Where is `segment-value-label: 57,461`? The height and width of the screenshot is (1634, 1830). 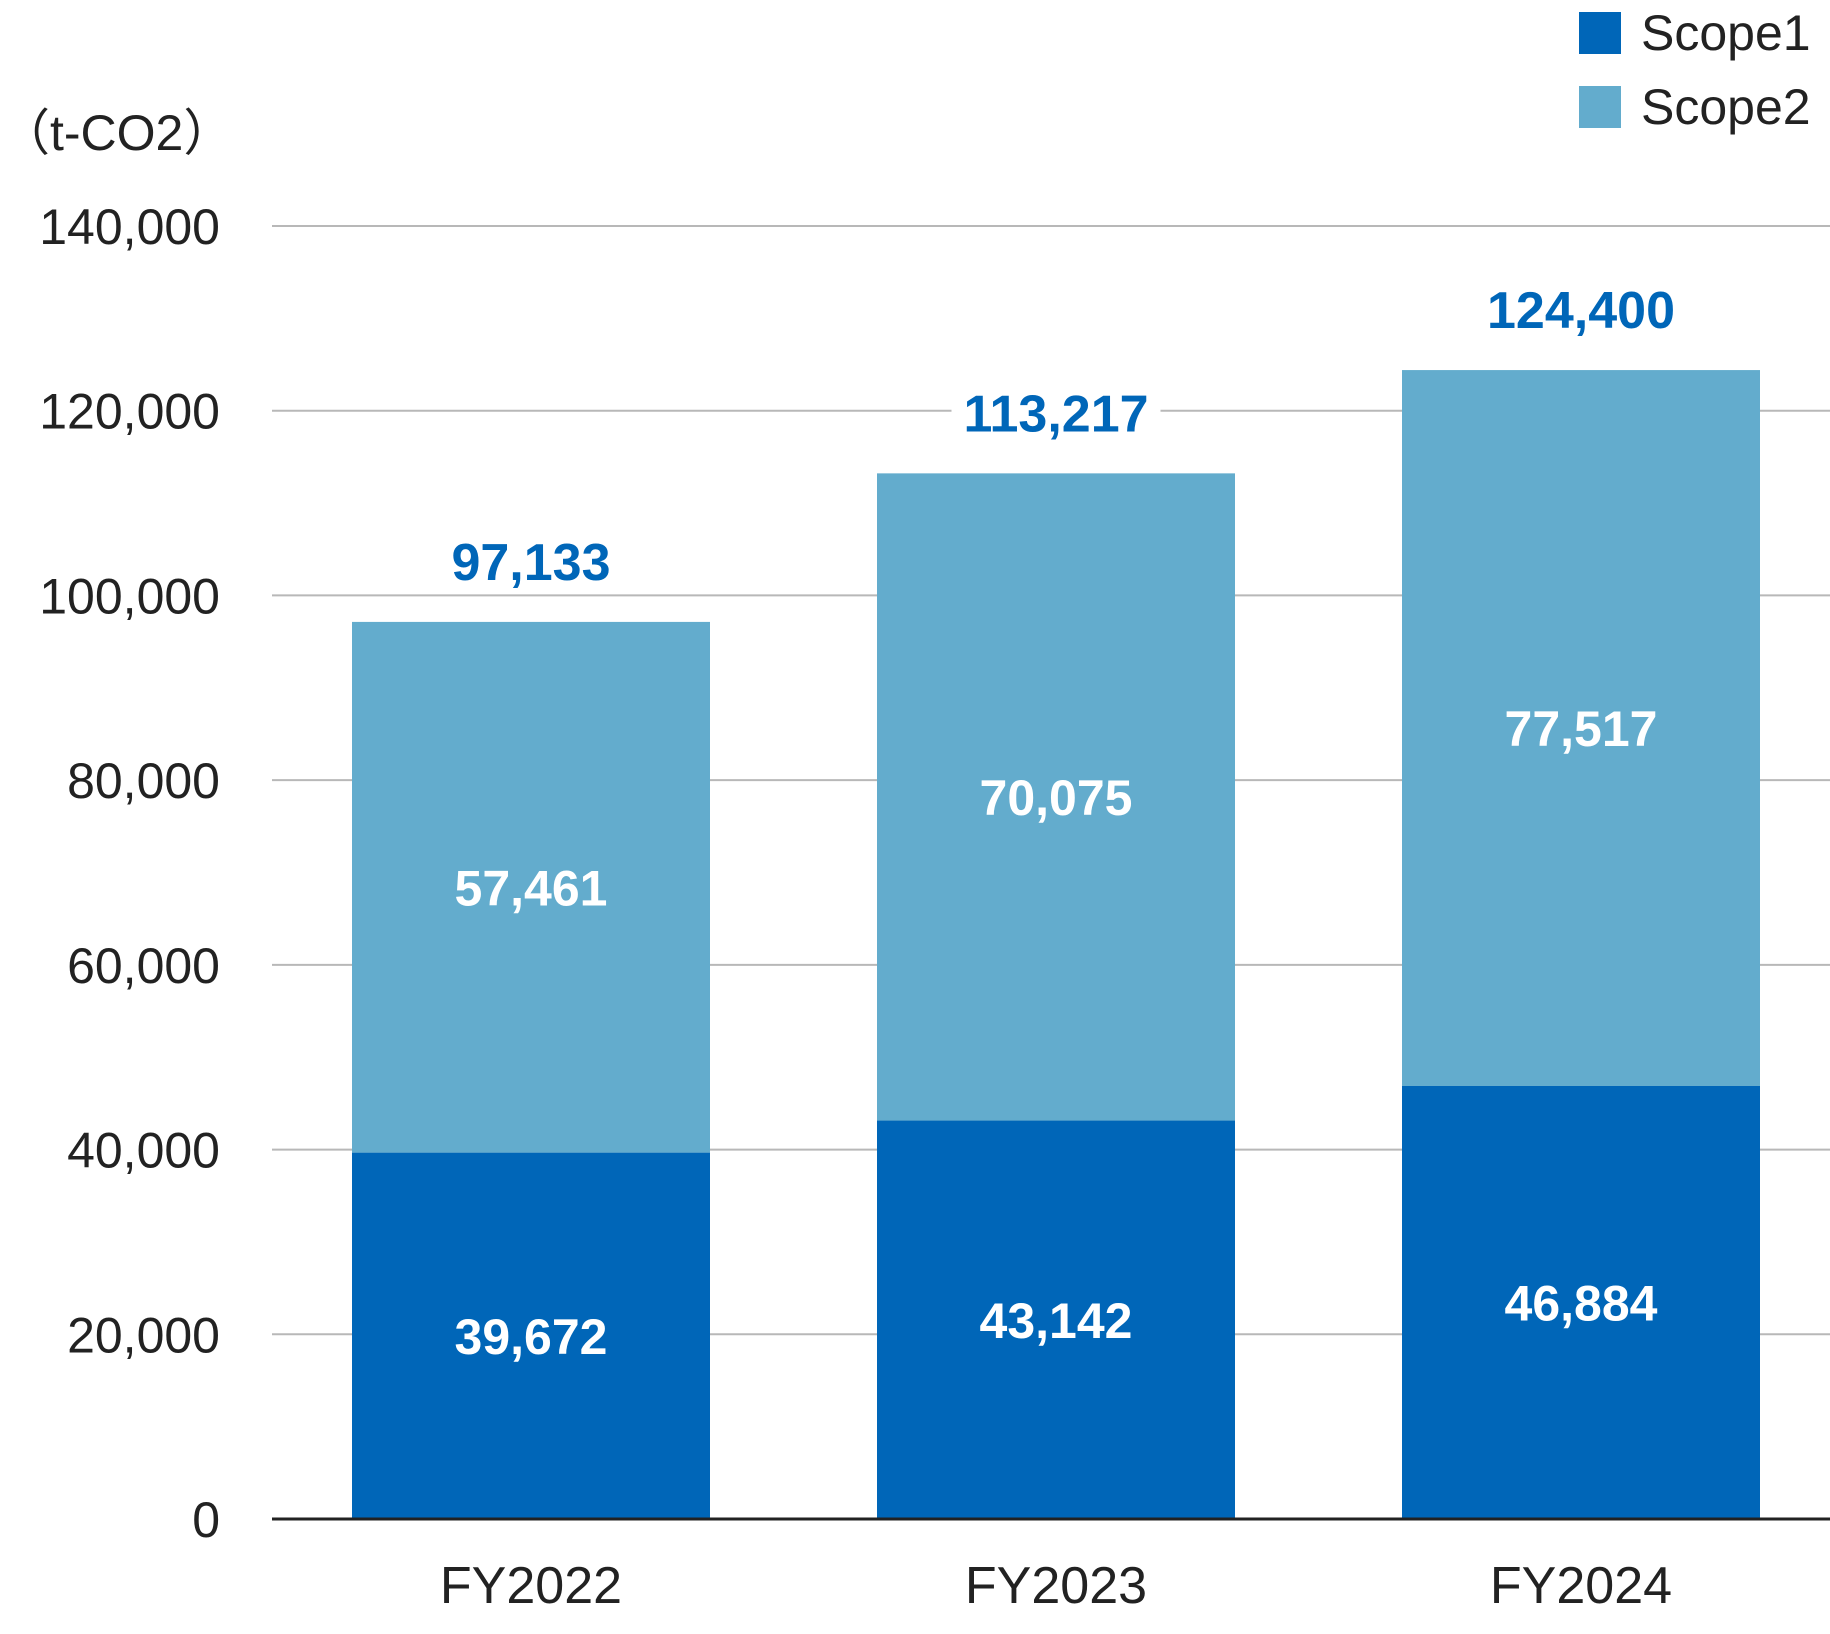
segment-value-label: 57,461 is located at coordinates (531, 888).